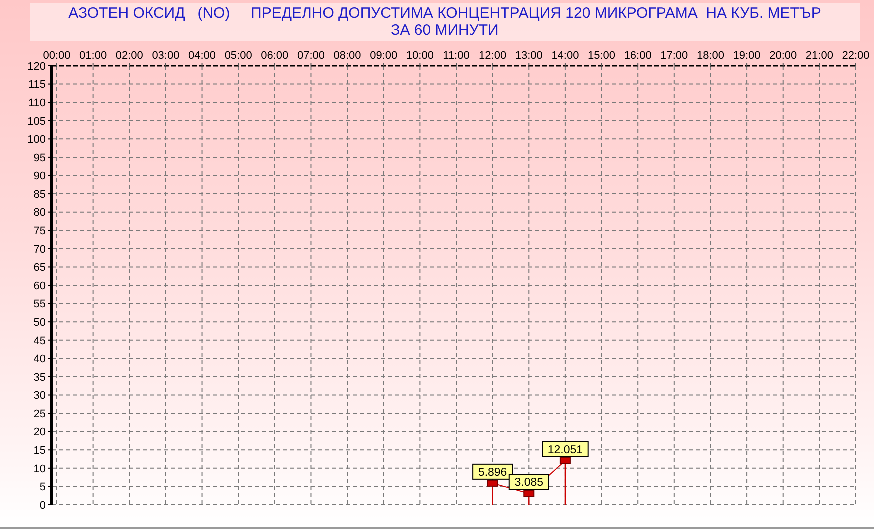 This screenshot has height=529, width=874. I want to click on x-tick-label: 08:00, so click(348, 56).